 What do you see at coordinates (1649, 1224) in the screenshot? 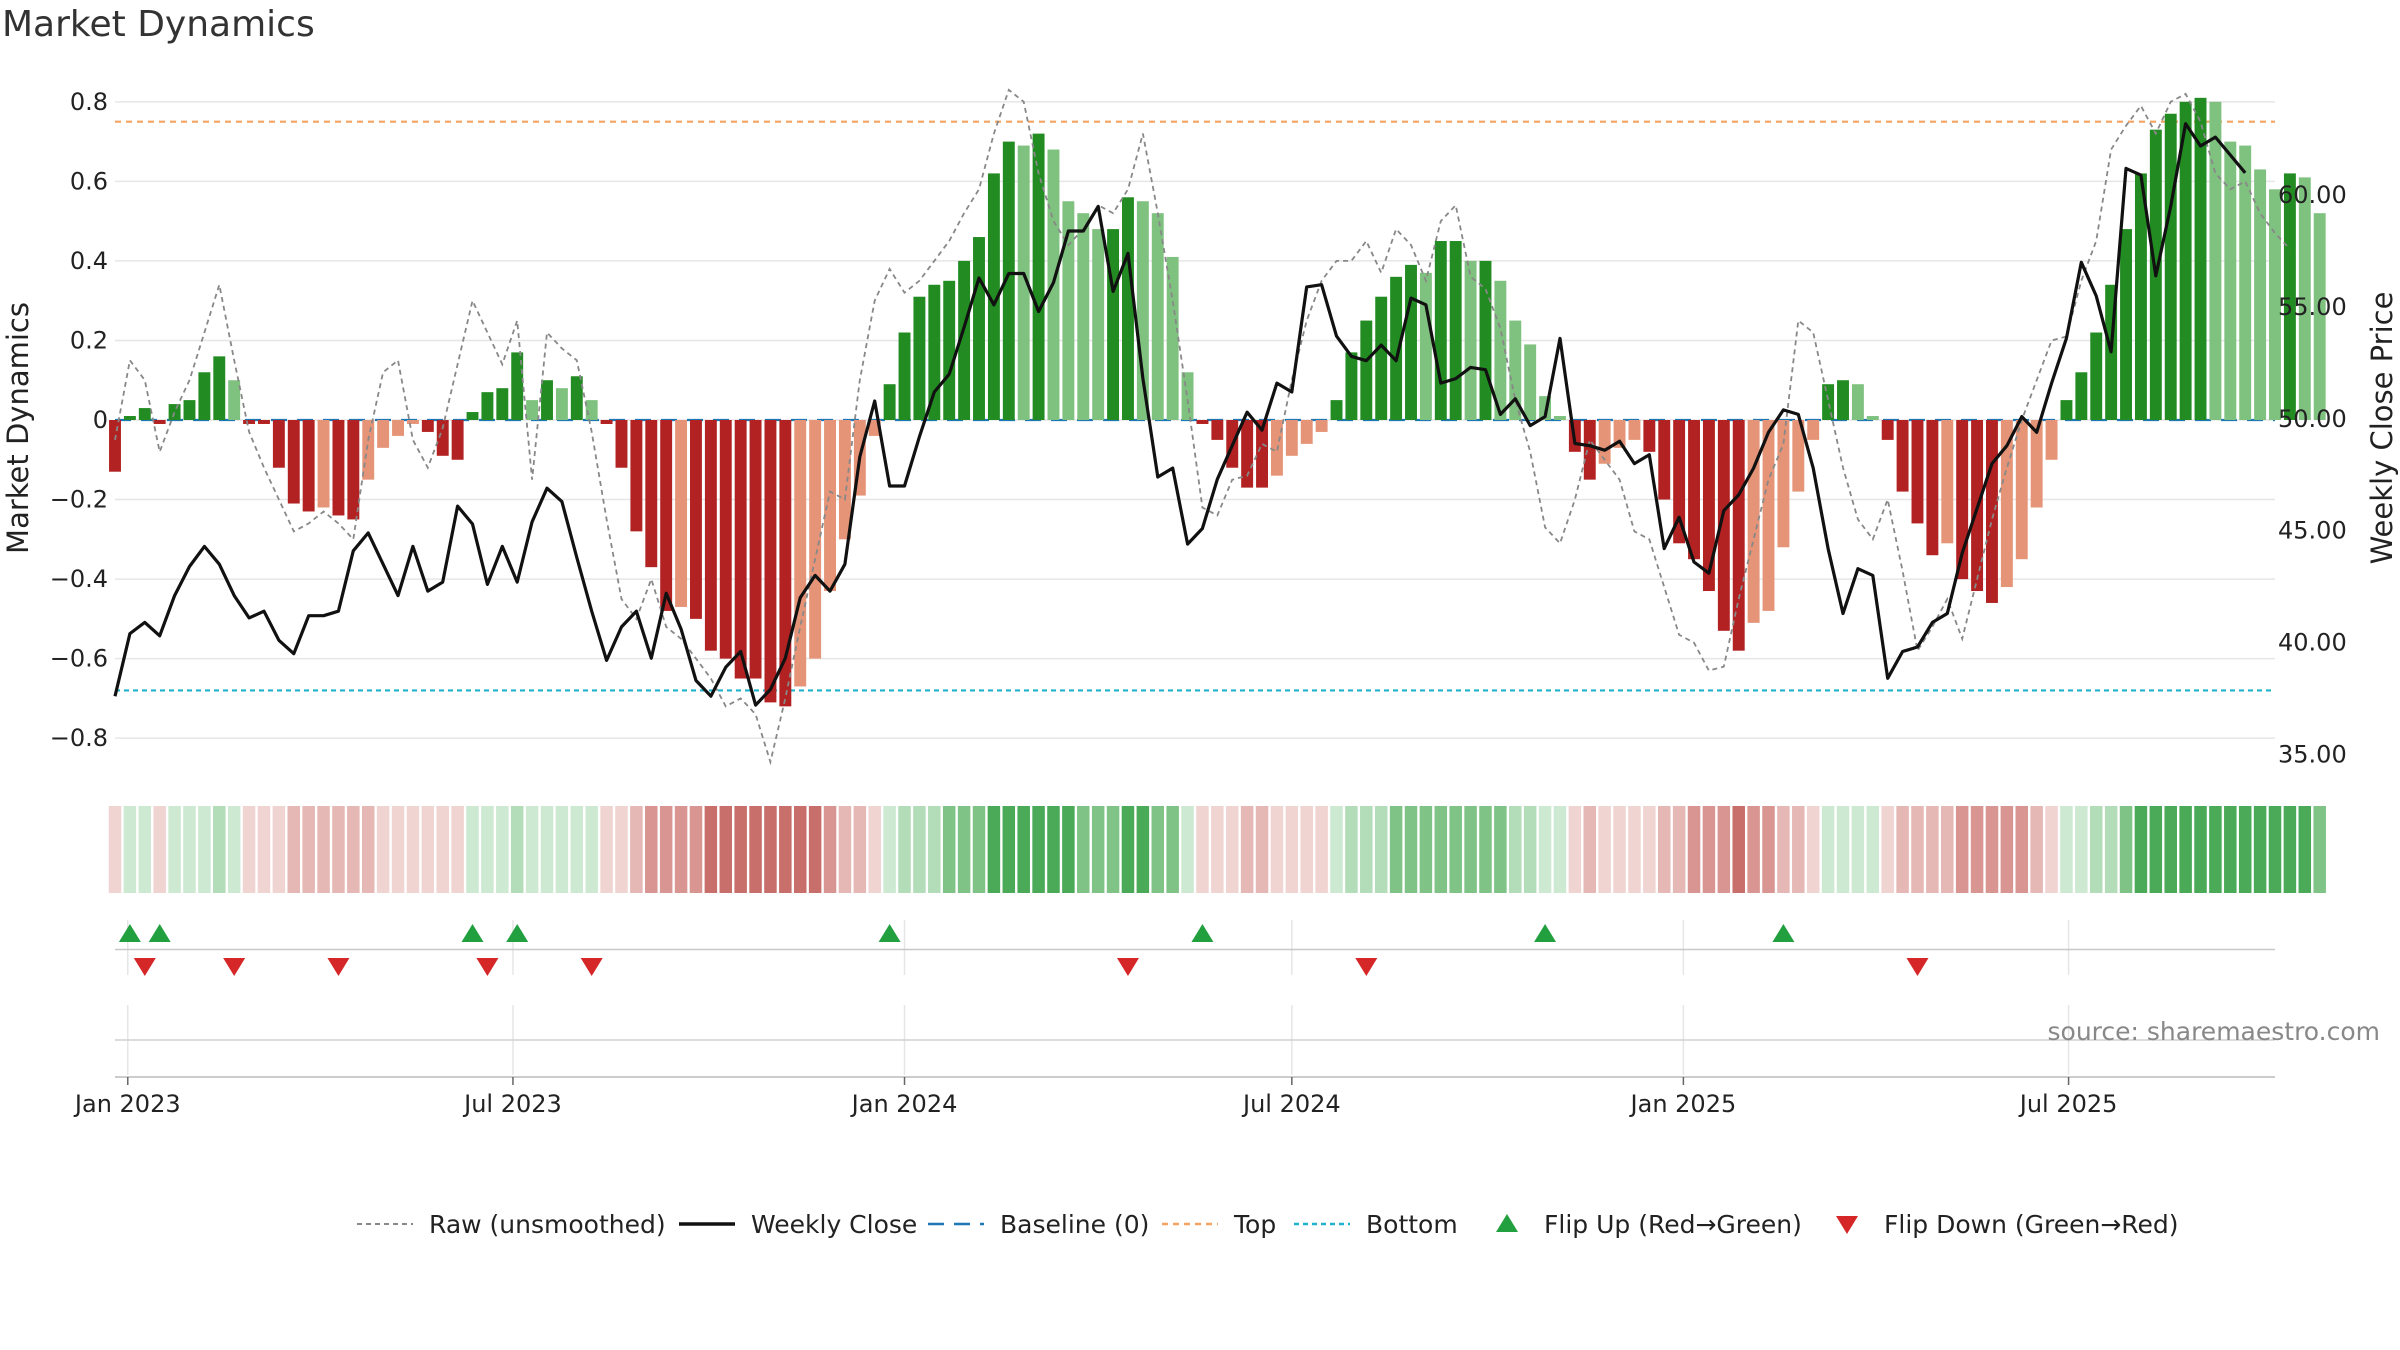
I see `legend-item-flipup: Flip Up (Red→Green)` at bounding box center [1649, 1224].